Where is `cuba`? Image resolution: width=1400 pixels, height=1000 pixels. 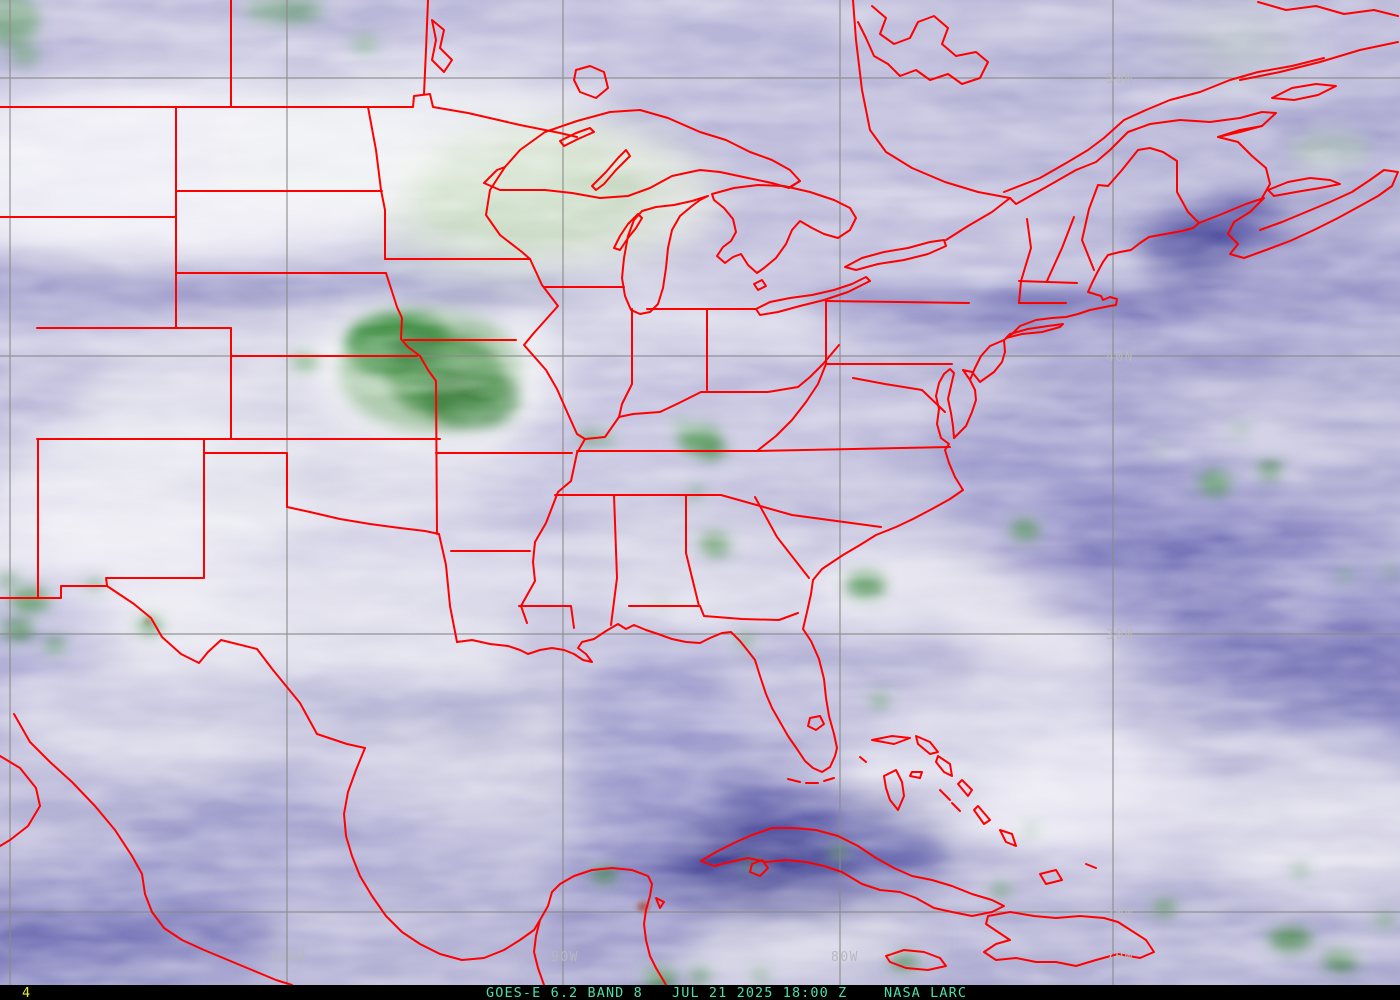 cuba is located at coordinates (852, 872).